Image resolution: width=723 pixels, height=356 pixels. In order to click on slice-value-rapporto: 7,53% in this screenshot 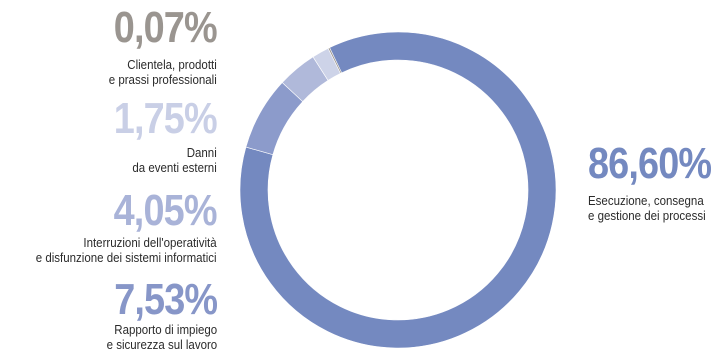, I will do `click(166, 299)`.